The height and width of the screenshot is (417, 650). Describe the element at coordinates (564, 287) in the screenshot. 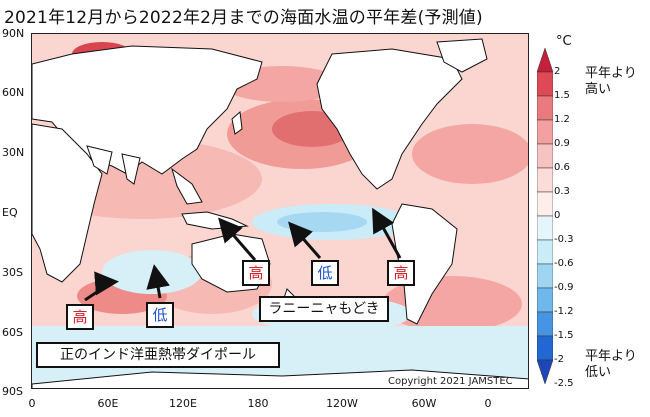

I see `colorbar-tick: -0.9` at that location.